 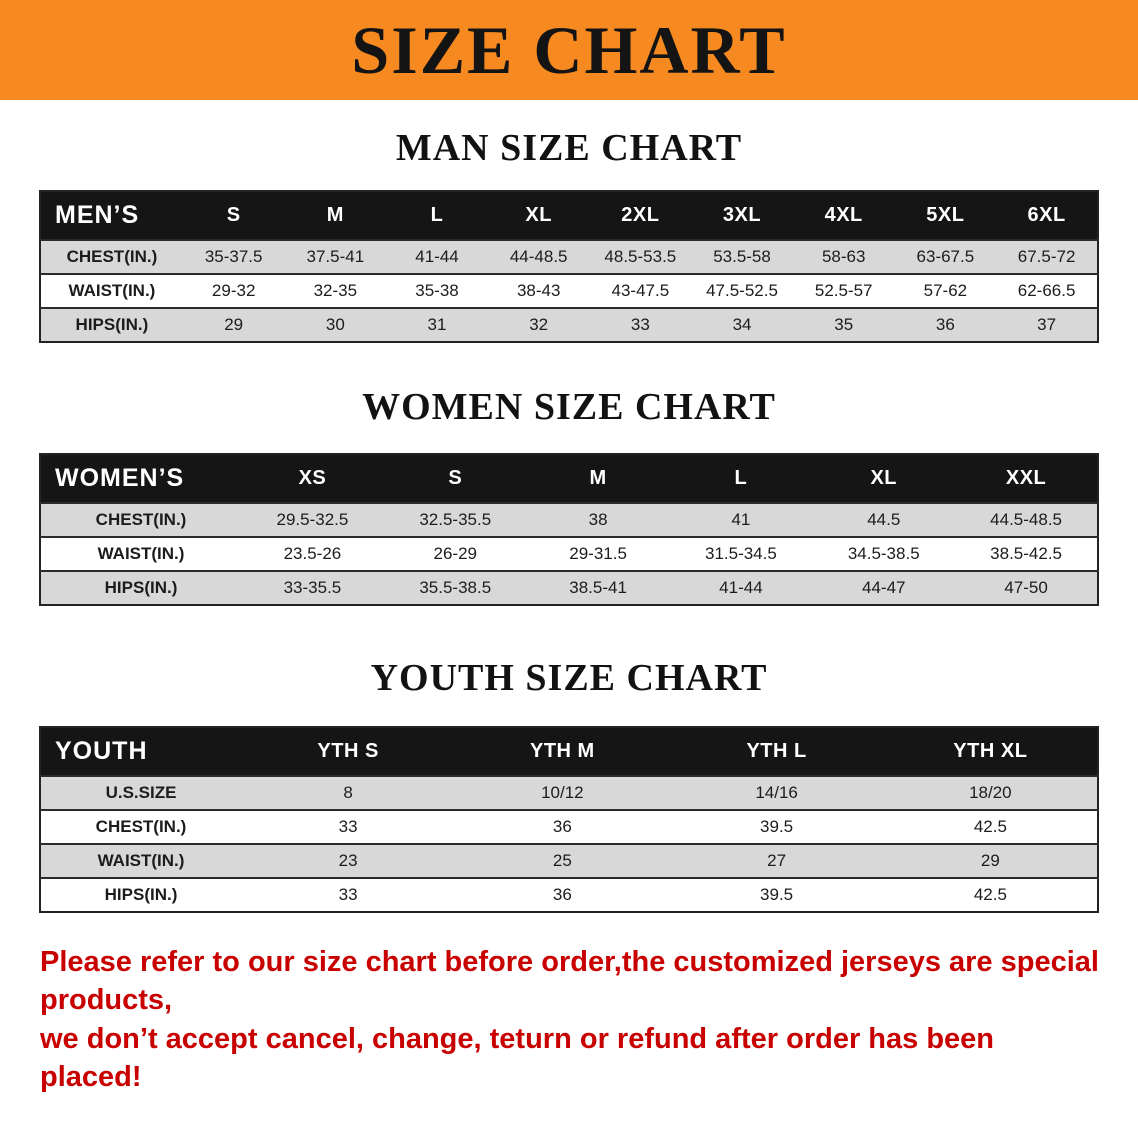 What do you see at coordinates (335, 290) in the screenshot?
I see `size-value-cell: 32-35` at bounding box center [335, 290].